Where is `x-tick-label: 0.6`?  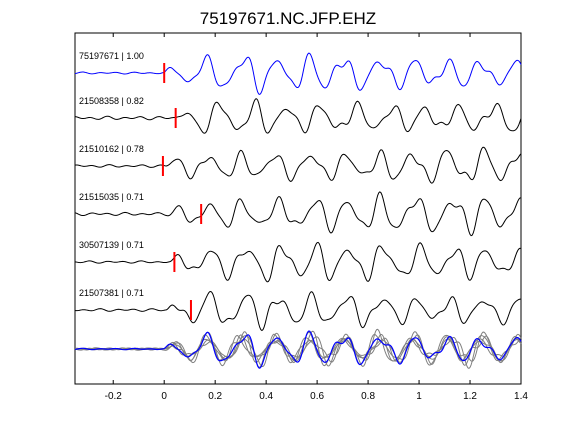
x-tick-label: 0.6 is located at coordinates (317, 396).